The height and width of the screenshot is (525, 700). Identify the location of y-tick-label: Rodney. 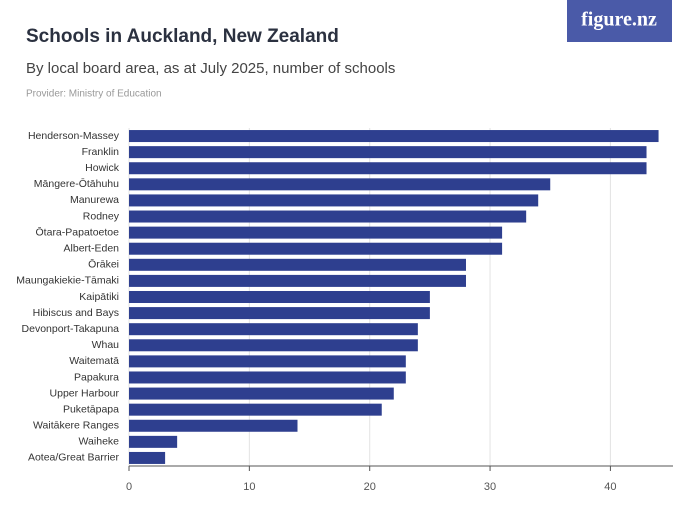
(101, 216).